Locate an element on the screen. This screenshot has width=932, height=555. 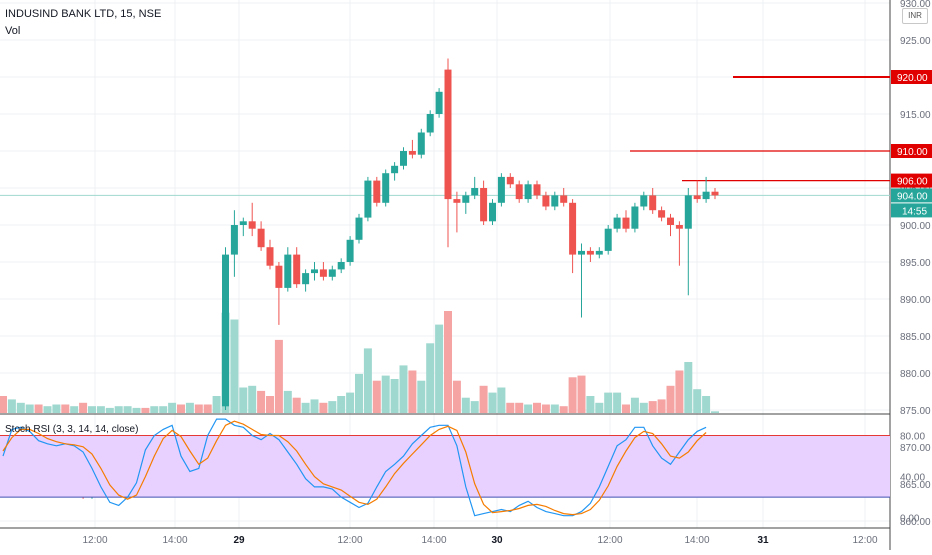
price-tick-label: 860.00 is located at coordinates (915, 522).